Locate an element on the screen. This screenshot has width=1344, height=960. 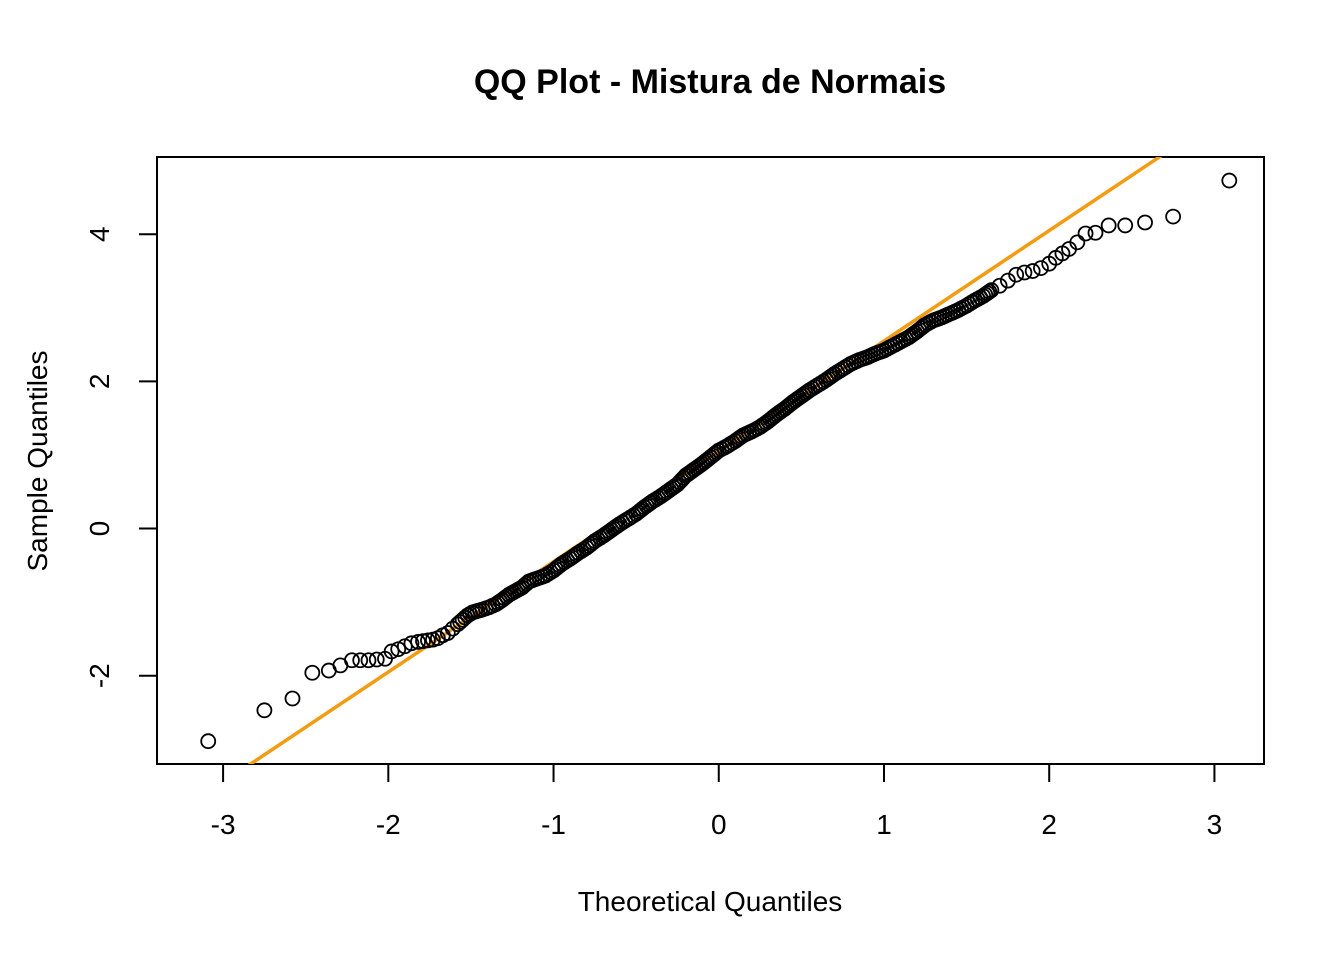
y-tick-label: 4 is located at coordinates (99, 234).